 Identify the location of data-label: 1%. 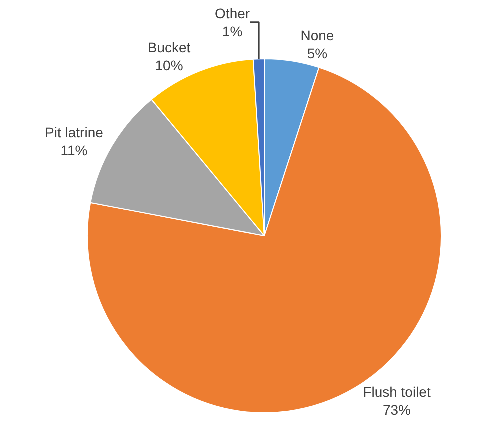
(232, 32).